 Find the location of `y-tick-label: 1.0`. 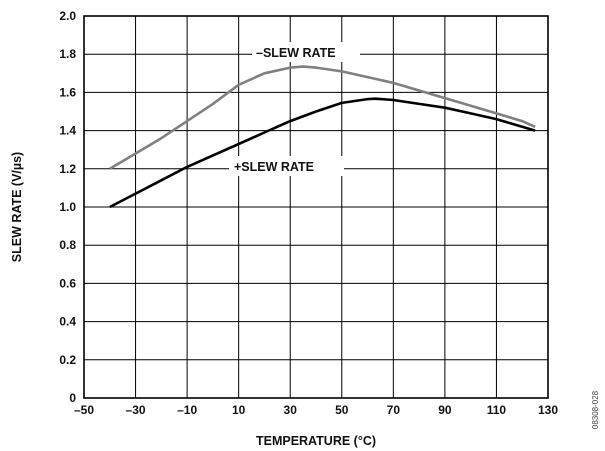

y-tick-label: 1.0 is located at coordinates (67, 207).